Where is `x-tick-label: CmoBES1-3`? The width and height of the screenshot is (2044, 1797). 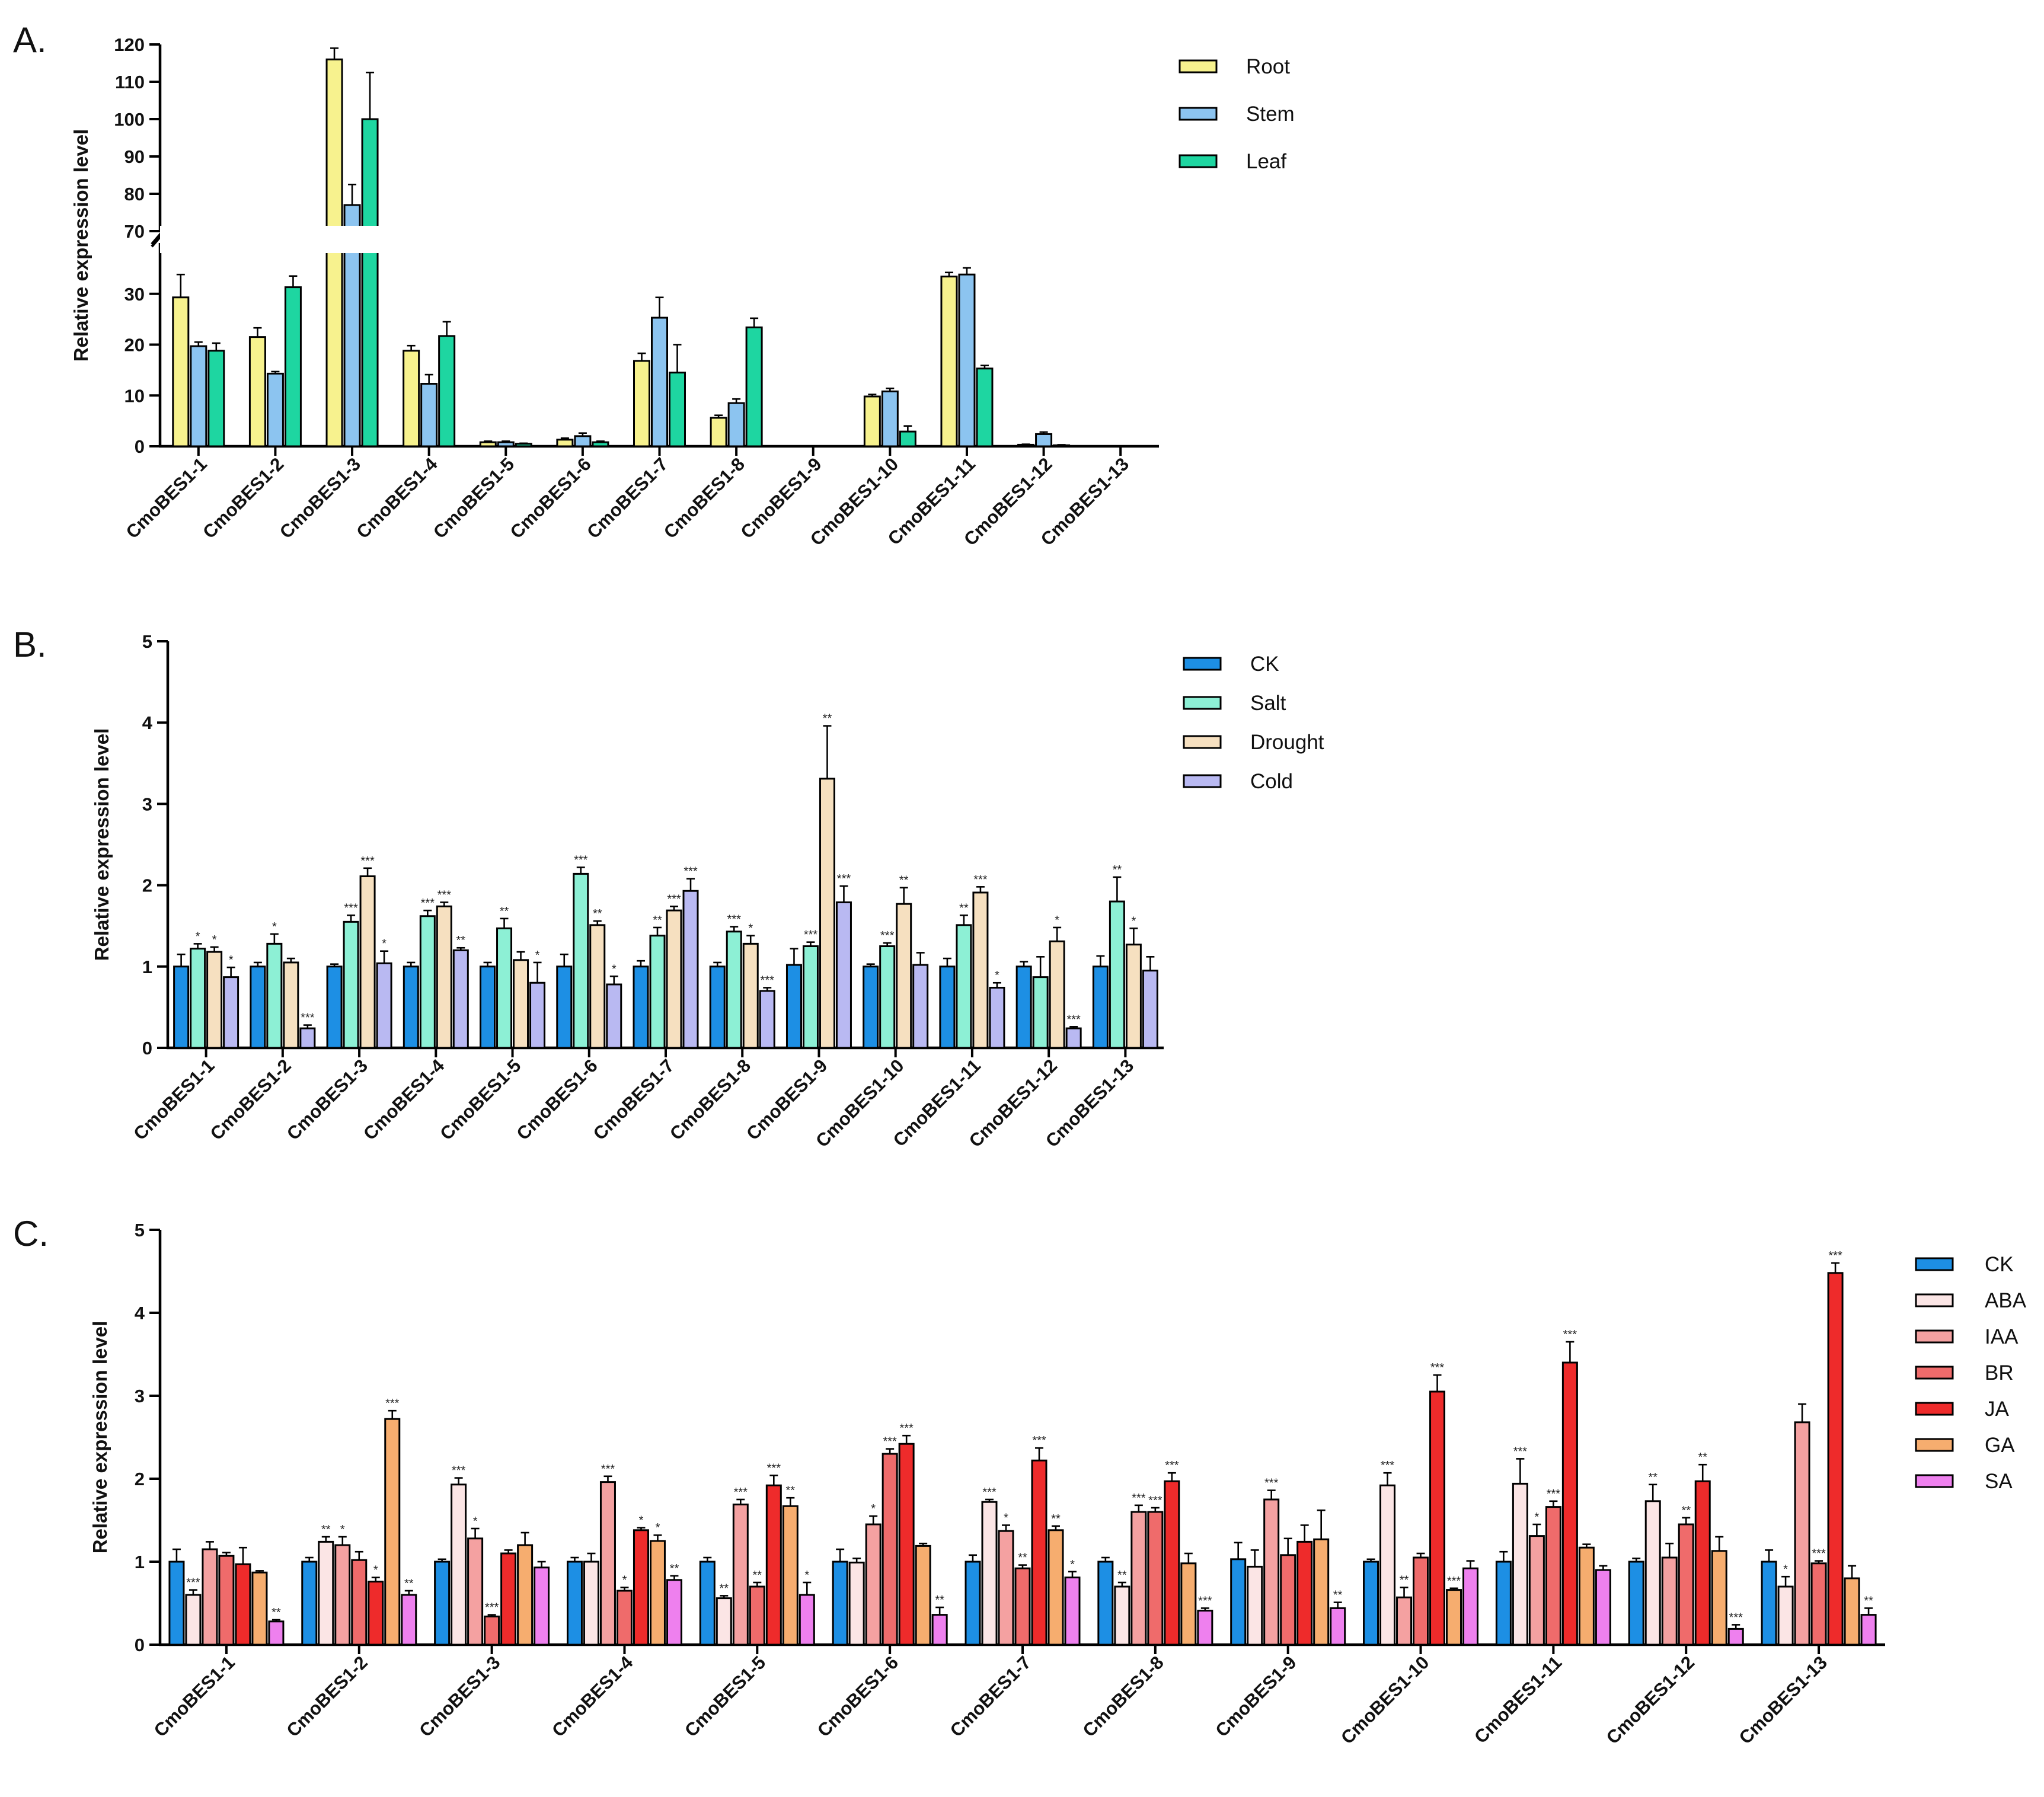 x-tick-label: CmoBES1-3 is located at coordinates (327, 1100).